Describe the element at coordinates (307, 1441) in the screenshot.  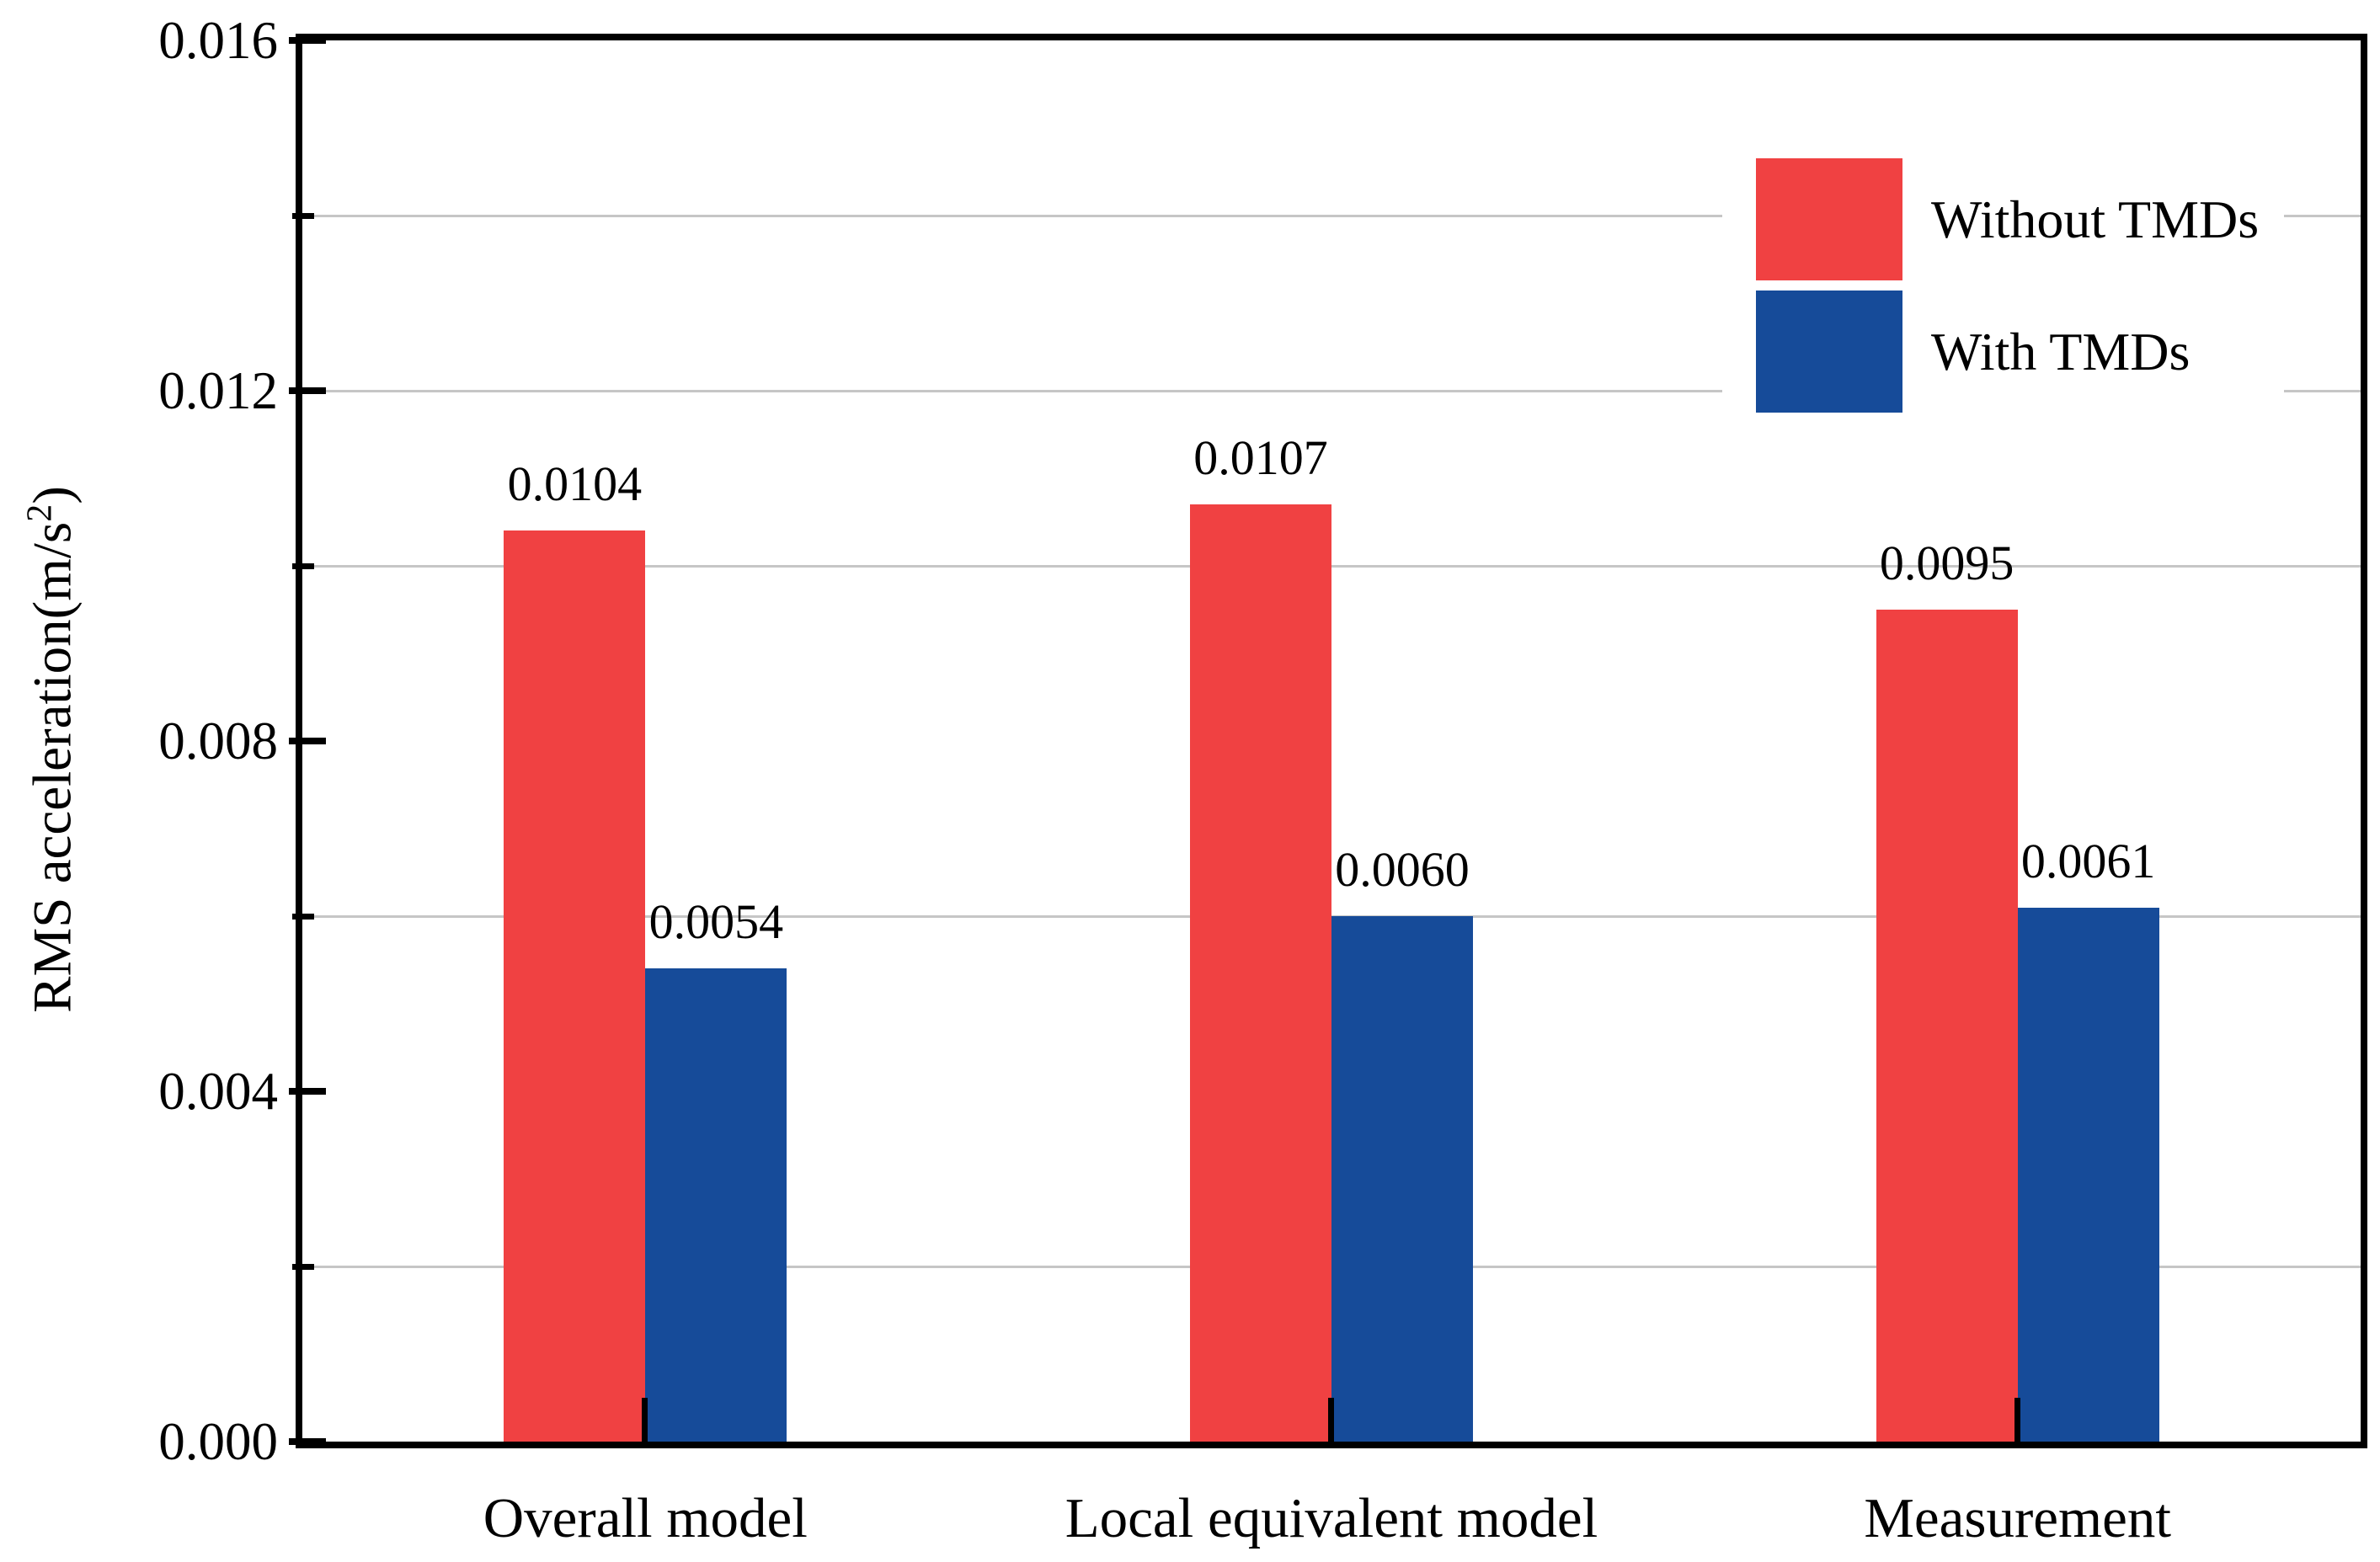
I see `y-major-tick-0.000` at that location.